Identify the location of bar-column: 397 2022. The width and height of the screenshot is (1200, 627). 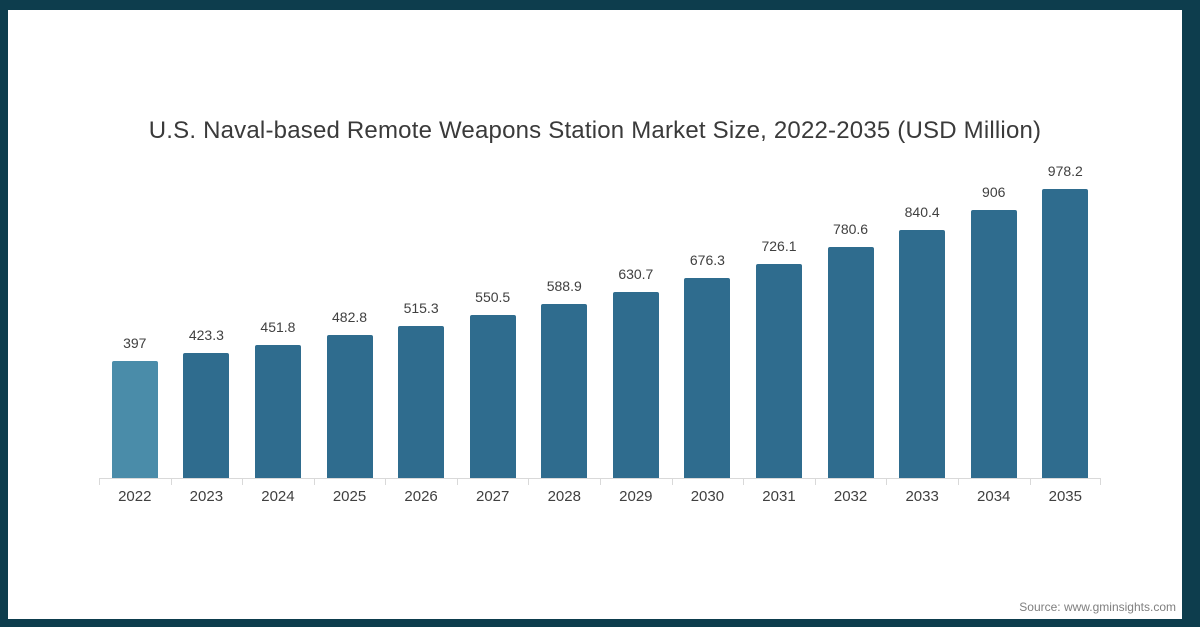
(135, 257).